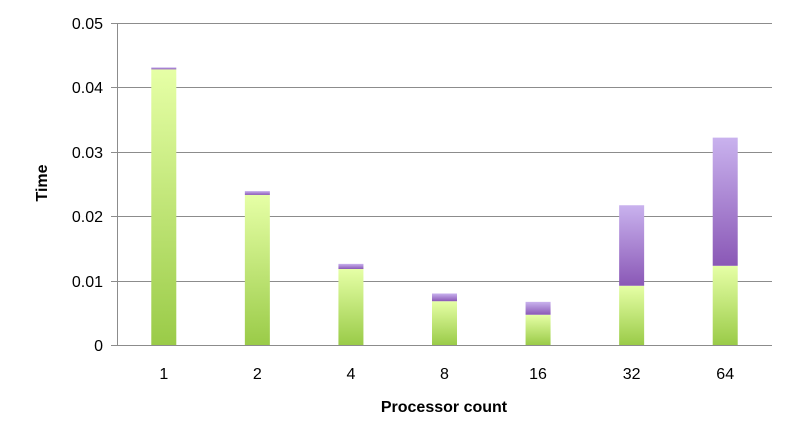  Describe the element at coordinates (444, 407) in the screenshot. I see `x-axis-title: Processor count` at that location.